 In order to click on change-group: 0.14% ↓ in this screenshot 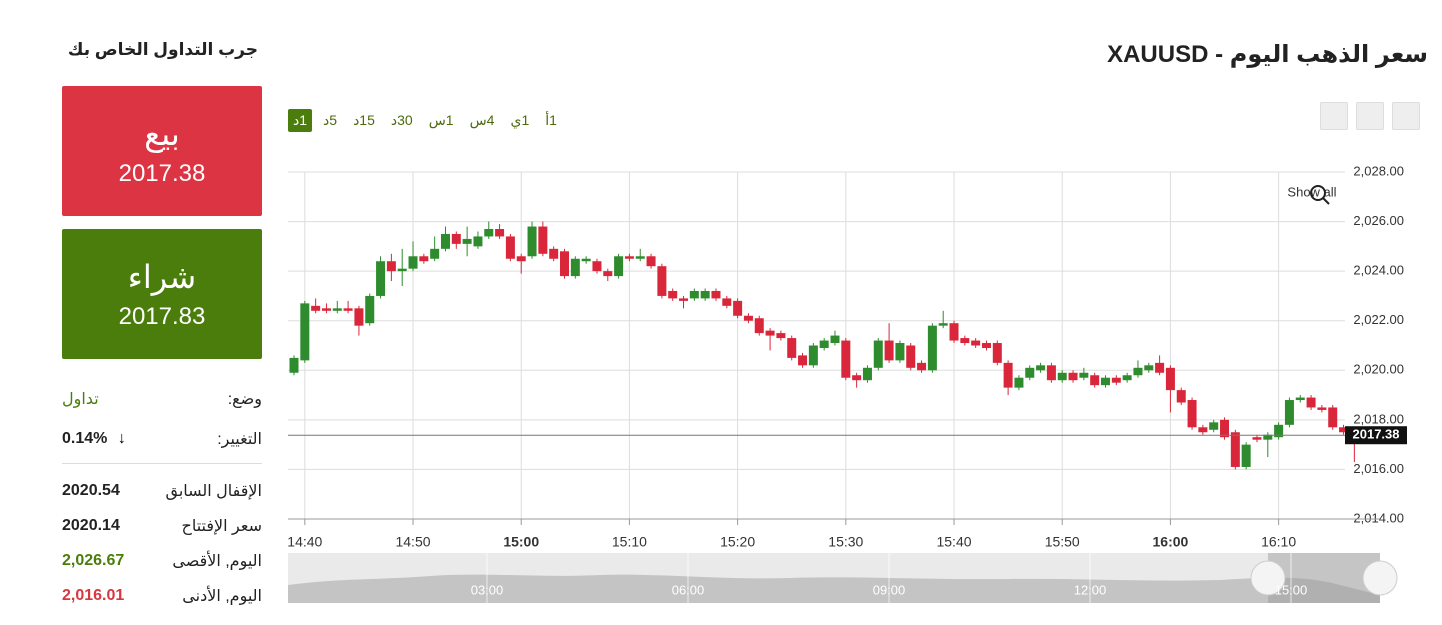, I will do `click(94, 439)`.